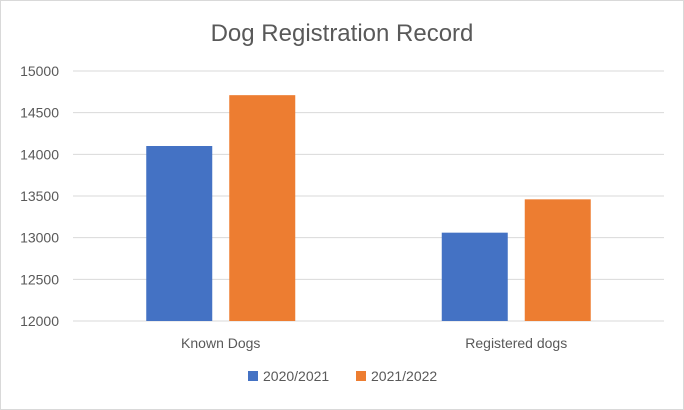  Describe the element at coordinates (516, 343) in the screenshot. I see `x-category-label: Registered dogs` at that location.